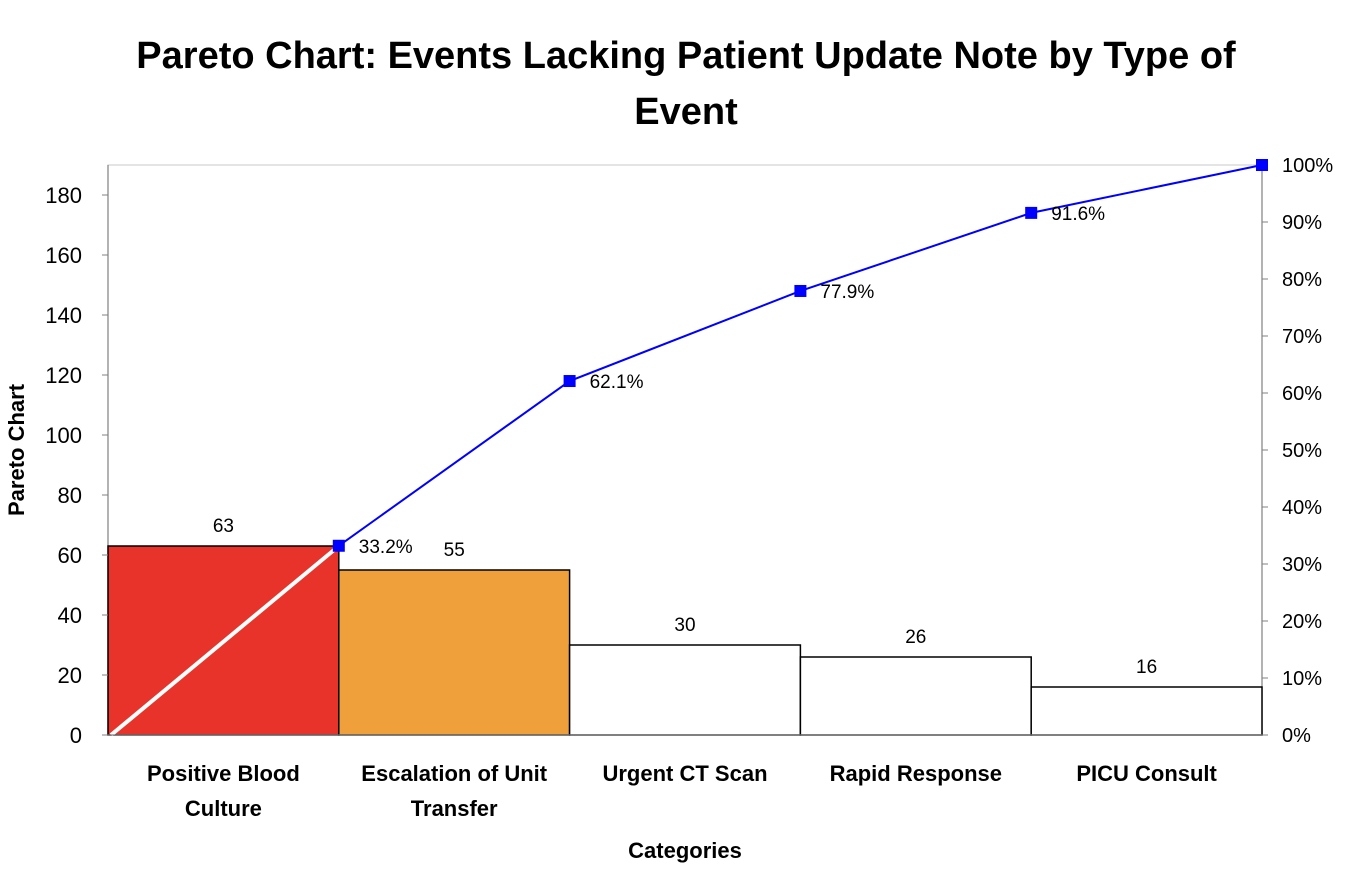 This screenshot has height=885, width=1372. Describe the element at coordinates (1078, 214) in the screenshot. I see `cumulative-label: 91.6%` at that location.